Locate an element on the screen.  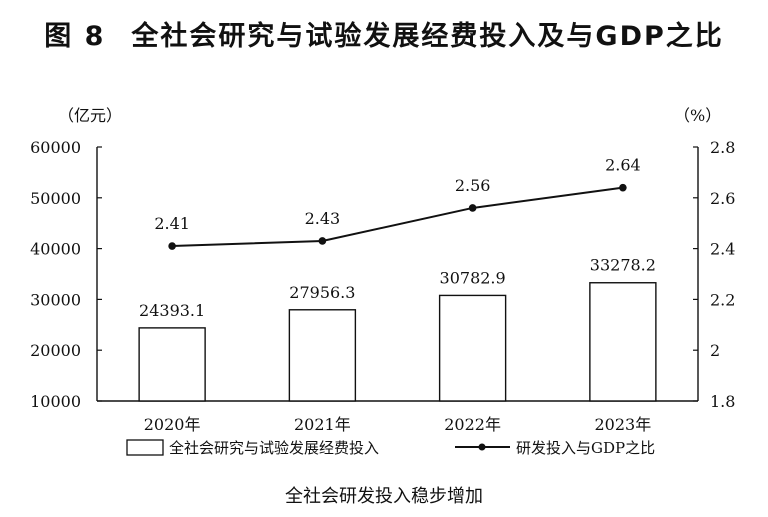
ratio-value-label: 2.56 is located at coordinates (473, 185).